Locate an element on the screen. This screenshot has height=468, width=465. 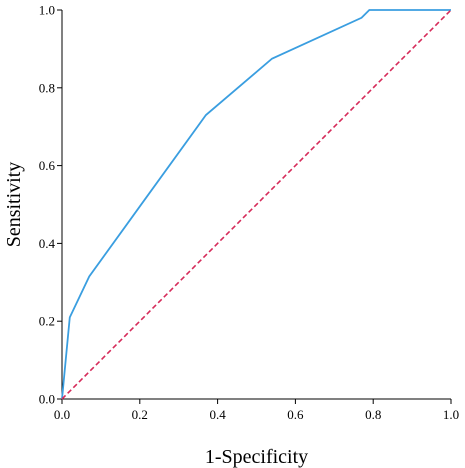
x-tick-label: 0.0 is located at coordinates (62, 414).